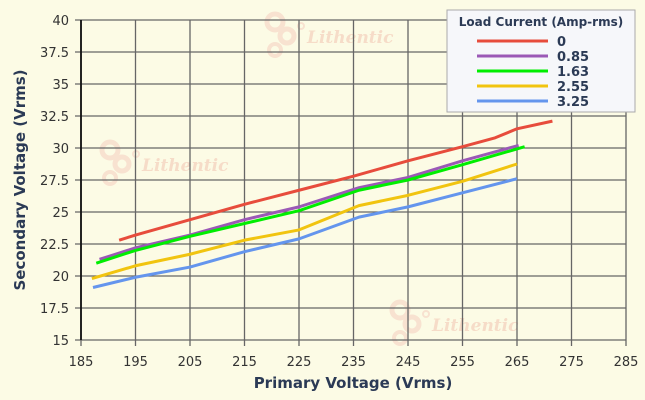 The width and height of the screenshot is (645, 400). I want to click on legend-label: 3.25, so click(573, 102).